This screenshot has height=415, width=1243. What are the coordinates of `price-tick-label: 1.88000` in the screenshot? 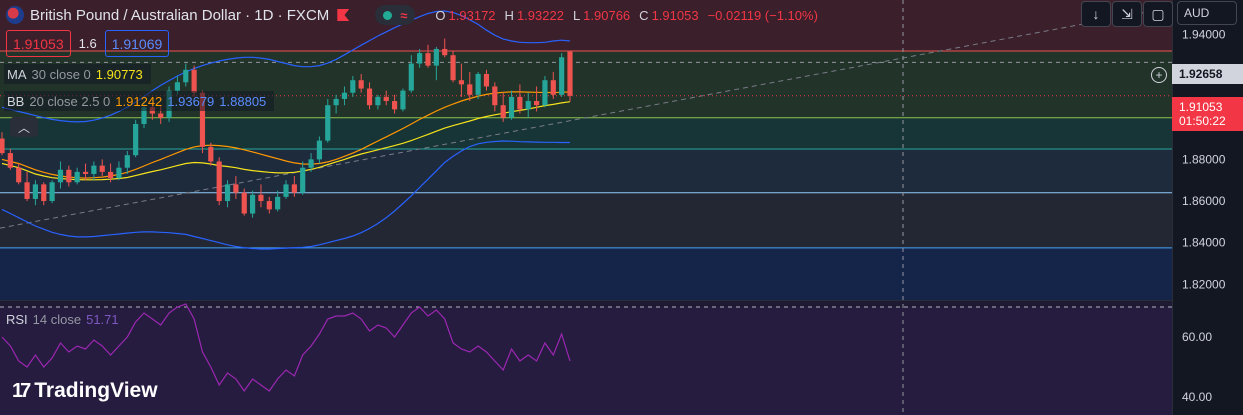 It's located at (1204, 159).